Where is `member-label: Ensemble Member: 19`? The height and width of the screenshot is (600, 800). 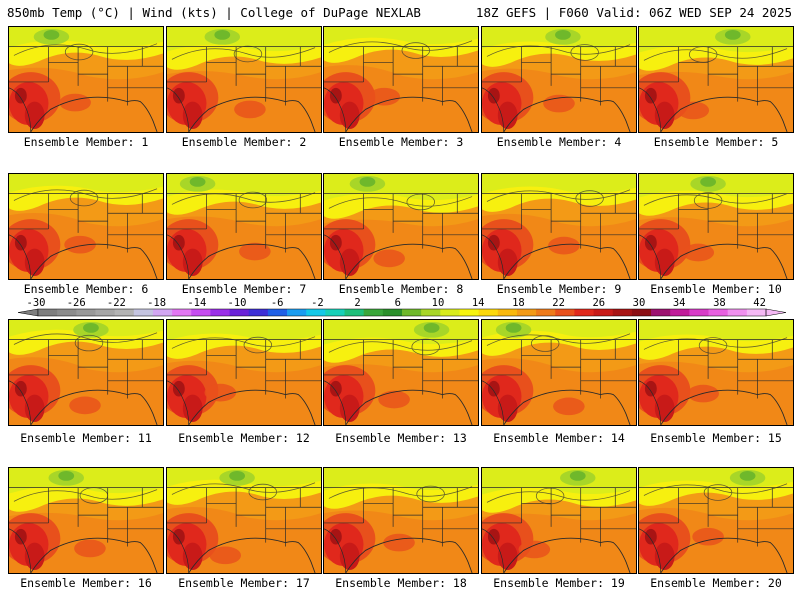 member-label: Ensemble Member: 19 is located at coordinates (559, 583).